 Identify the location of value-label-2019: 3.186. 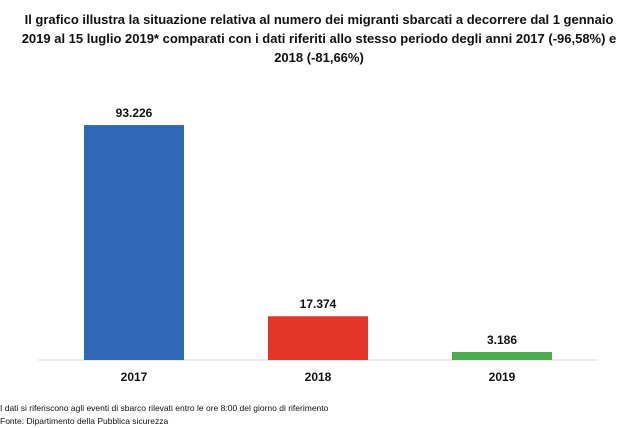
(502, 340).